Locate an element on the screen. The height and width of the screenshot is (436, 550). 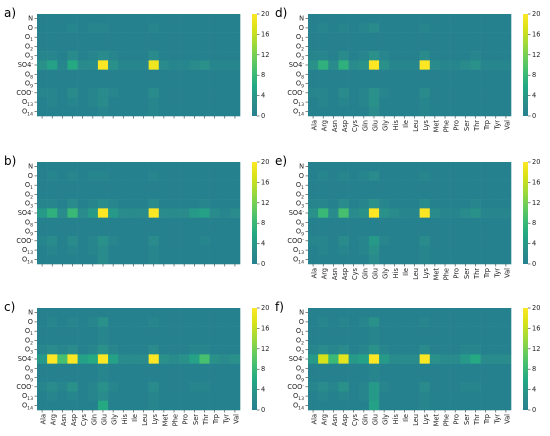
column-label: Gln is located at coordinates (365, 273).